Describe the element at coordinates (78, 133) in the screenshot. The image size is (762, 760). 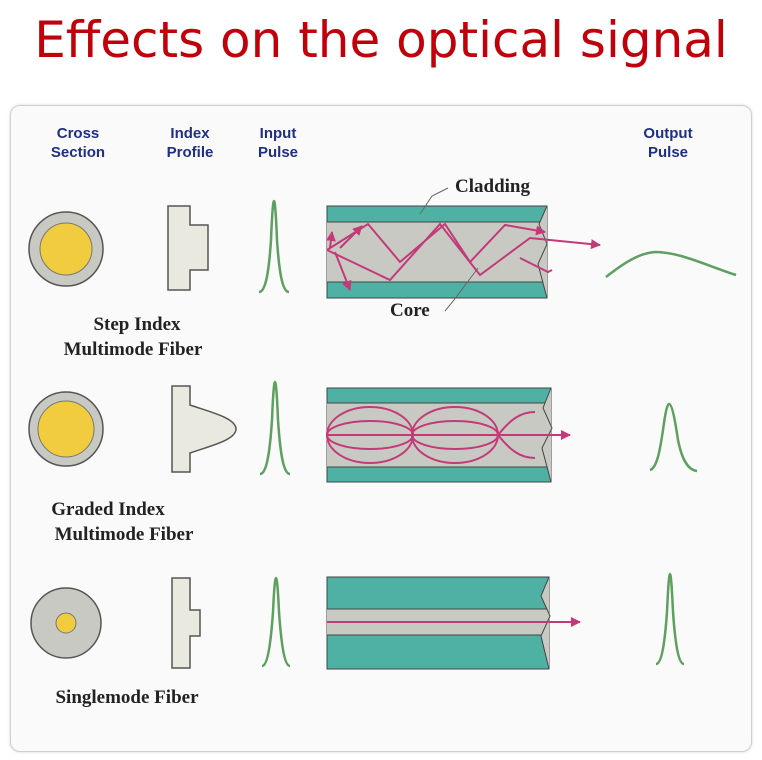
I see `header-cross-section-line1: Cross` at that location.